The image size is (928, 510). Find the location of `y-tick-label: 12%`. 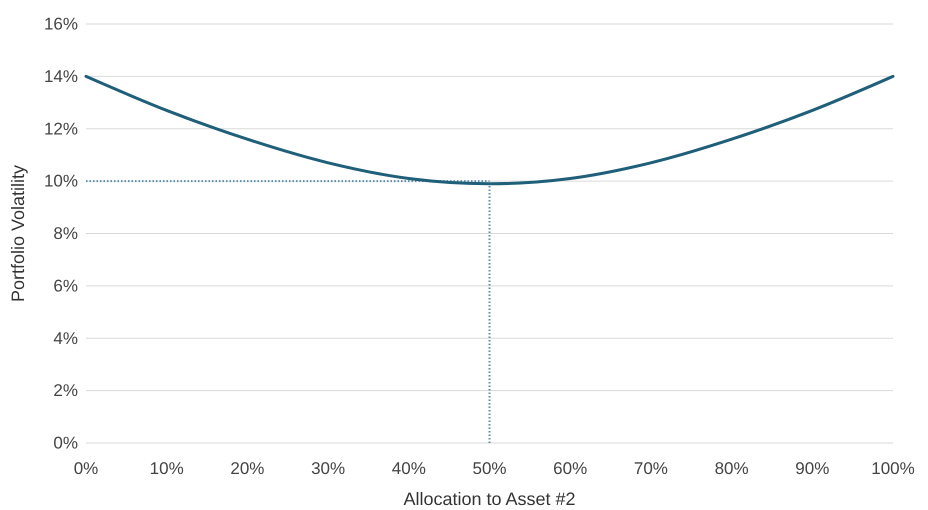

y-tick-label: 12% is located at coordinates (61, 128).